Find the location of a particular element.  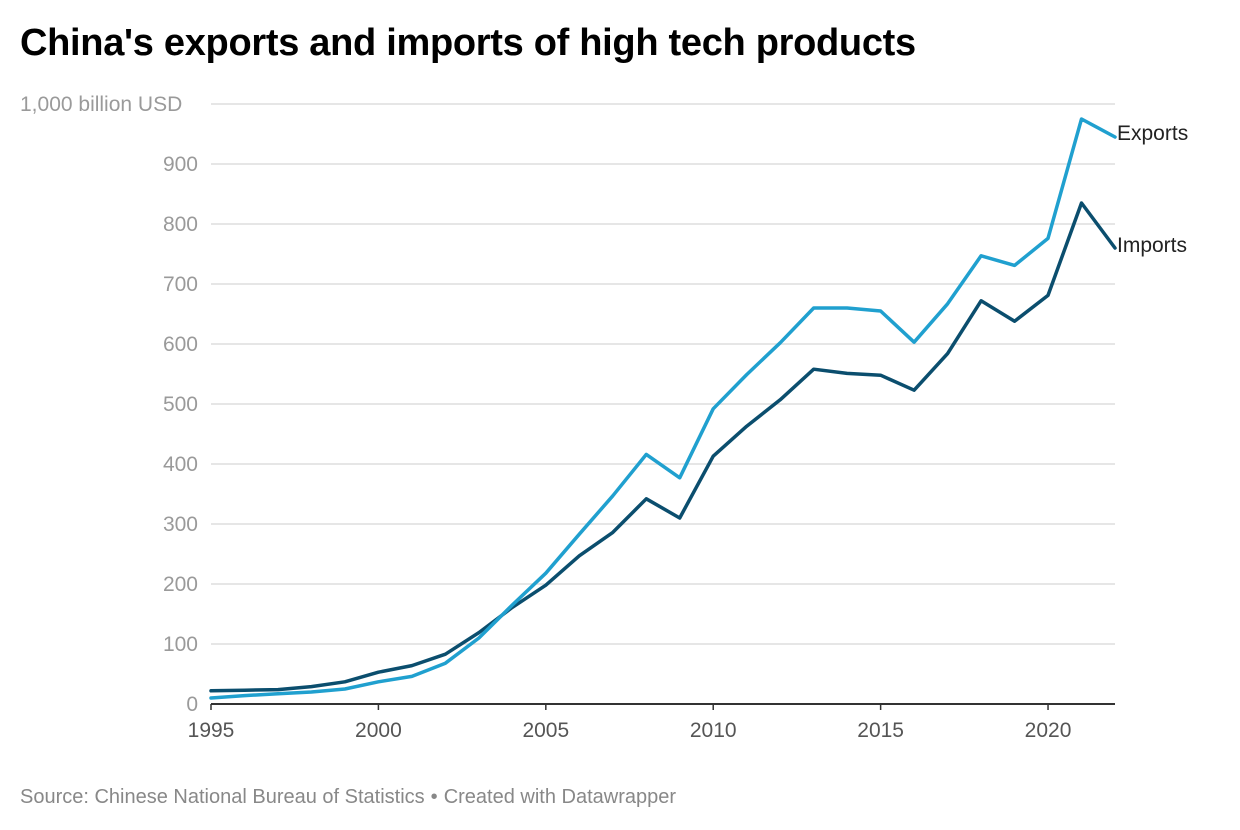

y-tick-label: 900 is located at coordinates (180, 164).